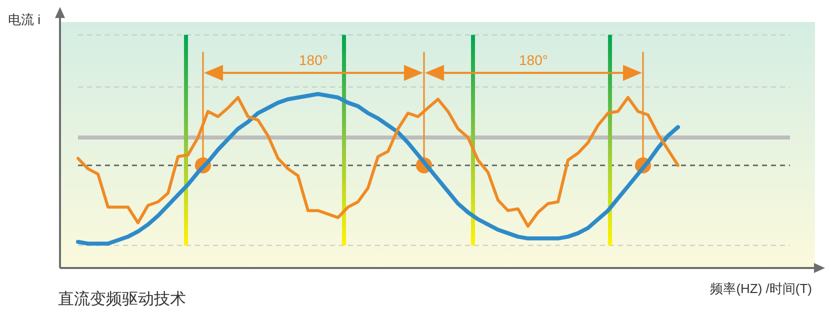  I want to click on x-axis-title: 频率(HZ) /时间(T), so click(761, 288).